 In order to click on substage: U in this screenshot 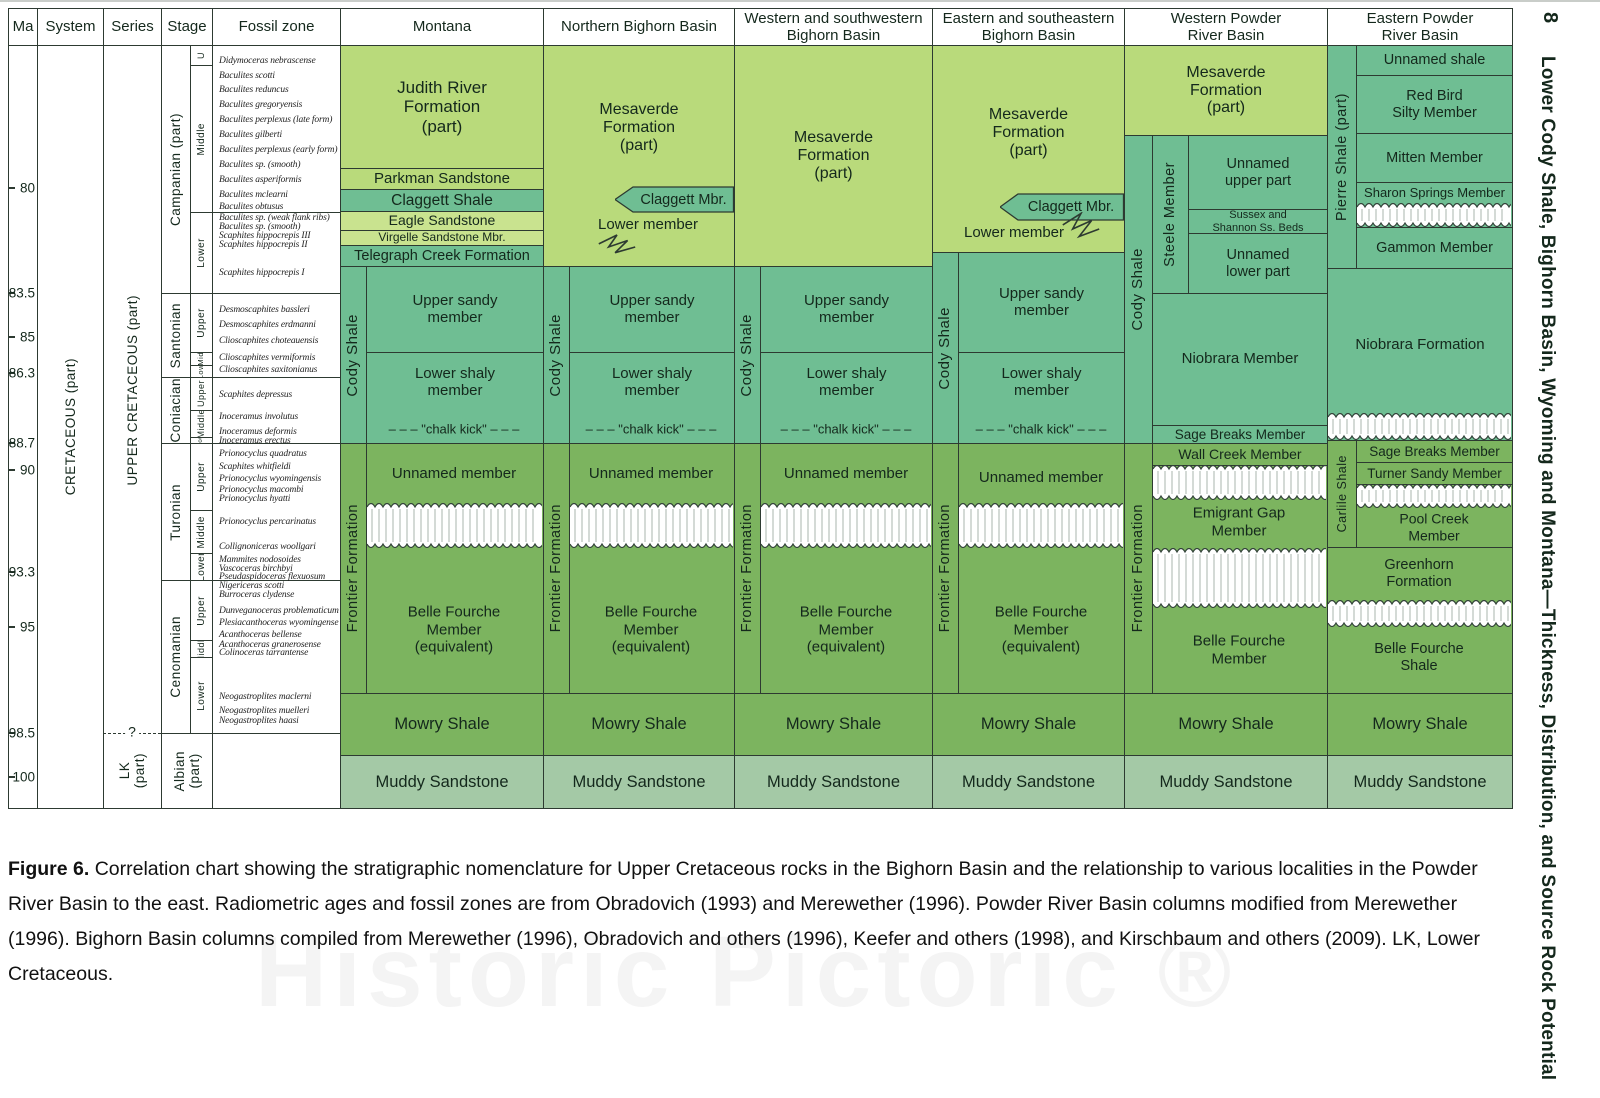, I will do `click(201, 55)`.